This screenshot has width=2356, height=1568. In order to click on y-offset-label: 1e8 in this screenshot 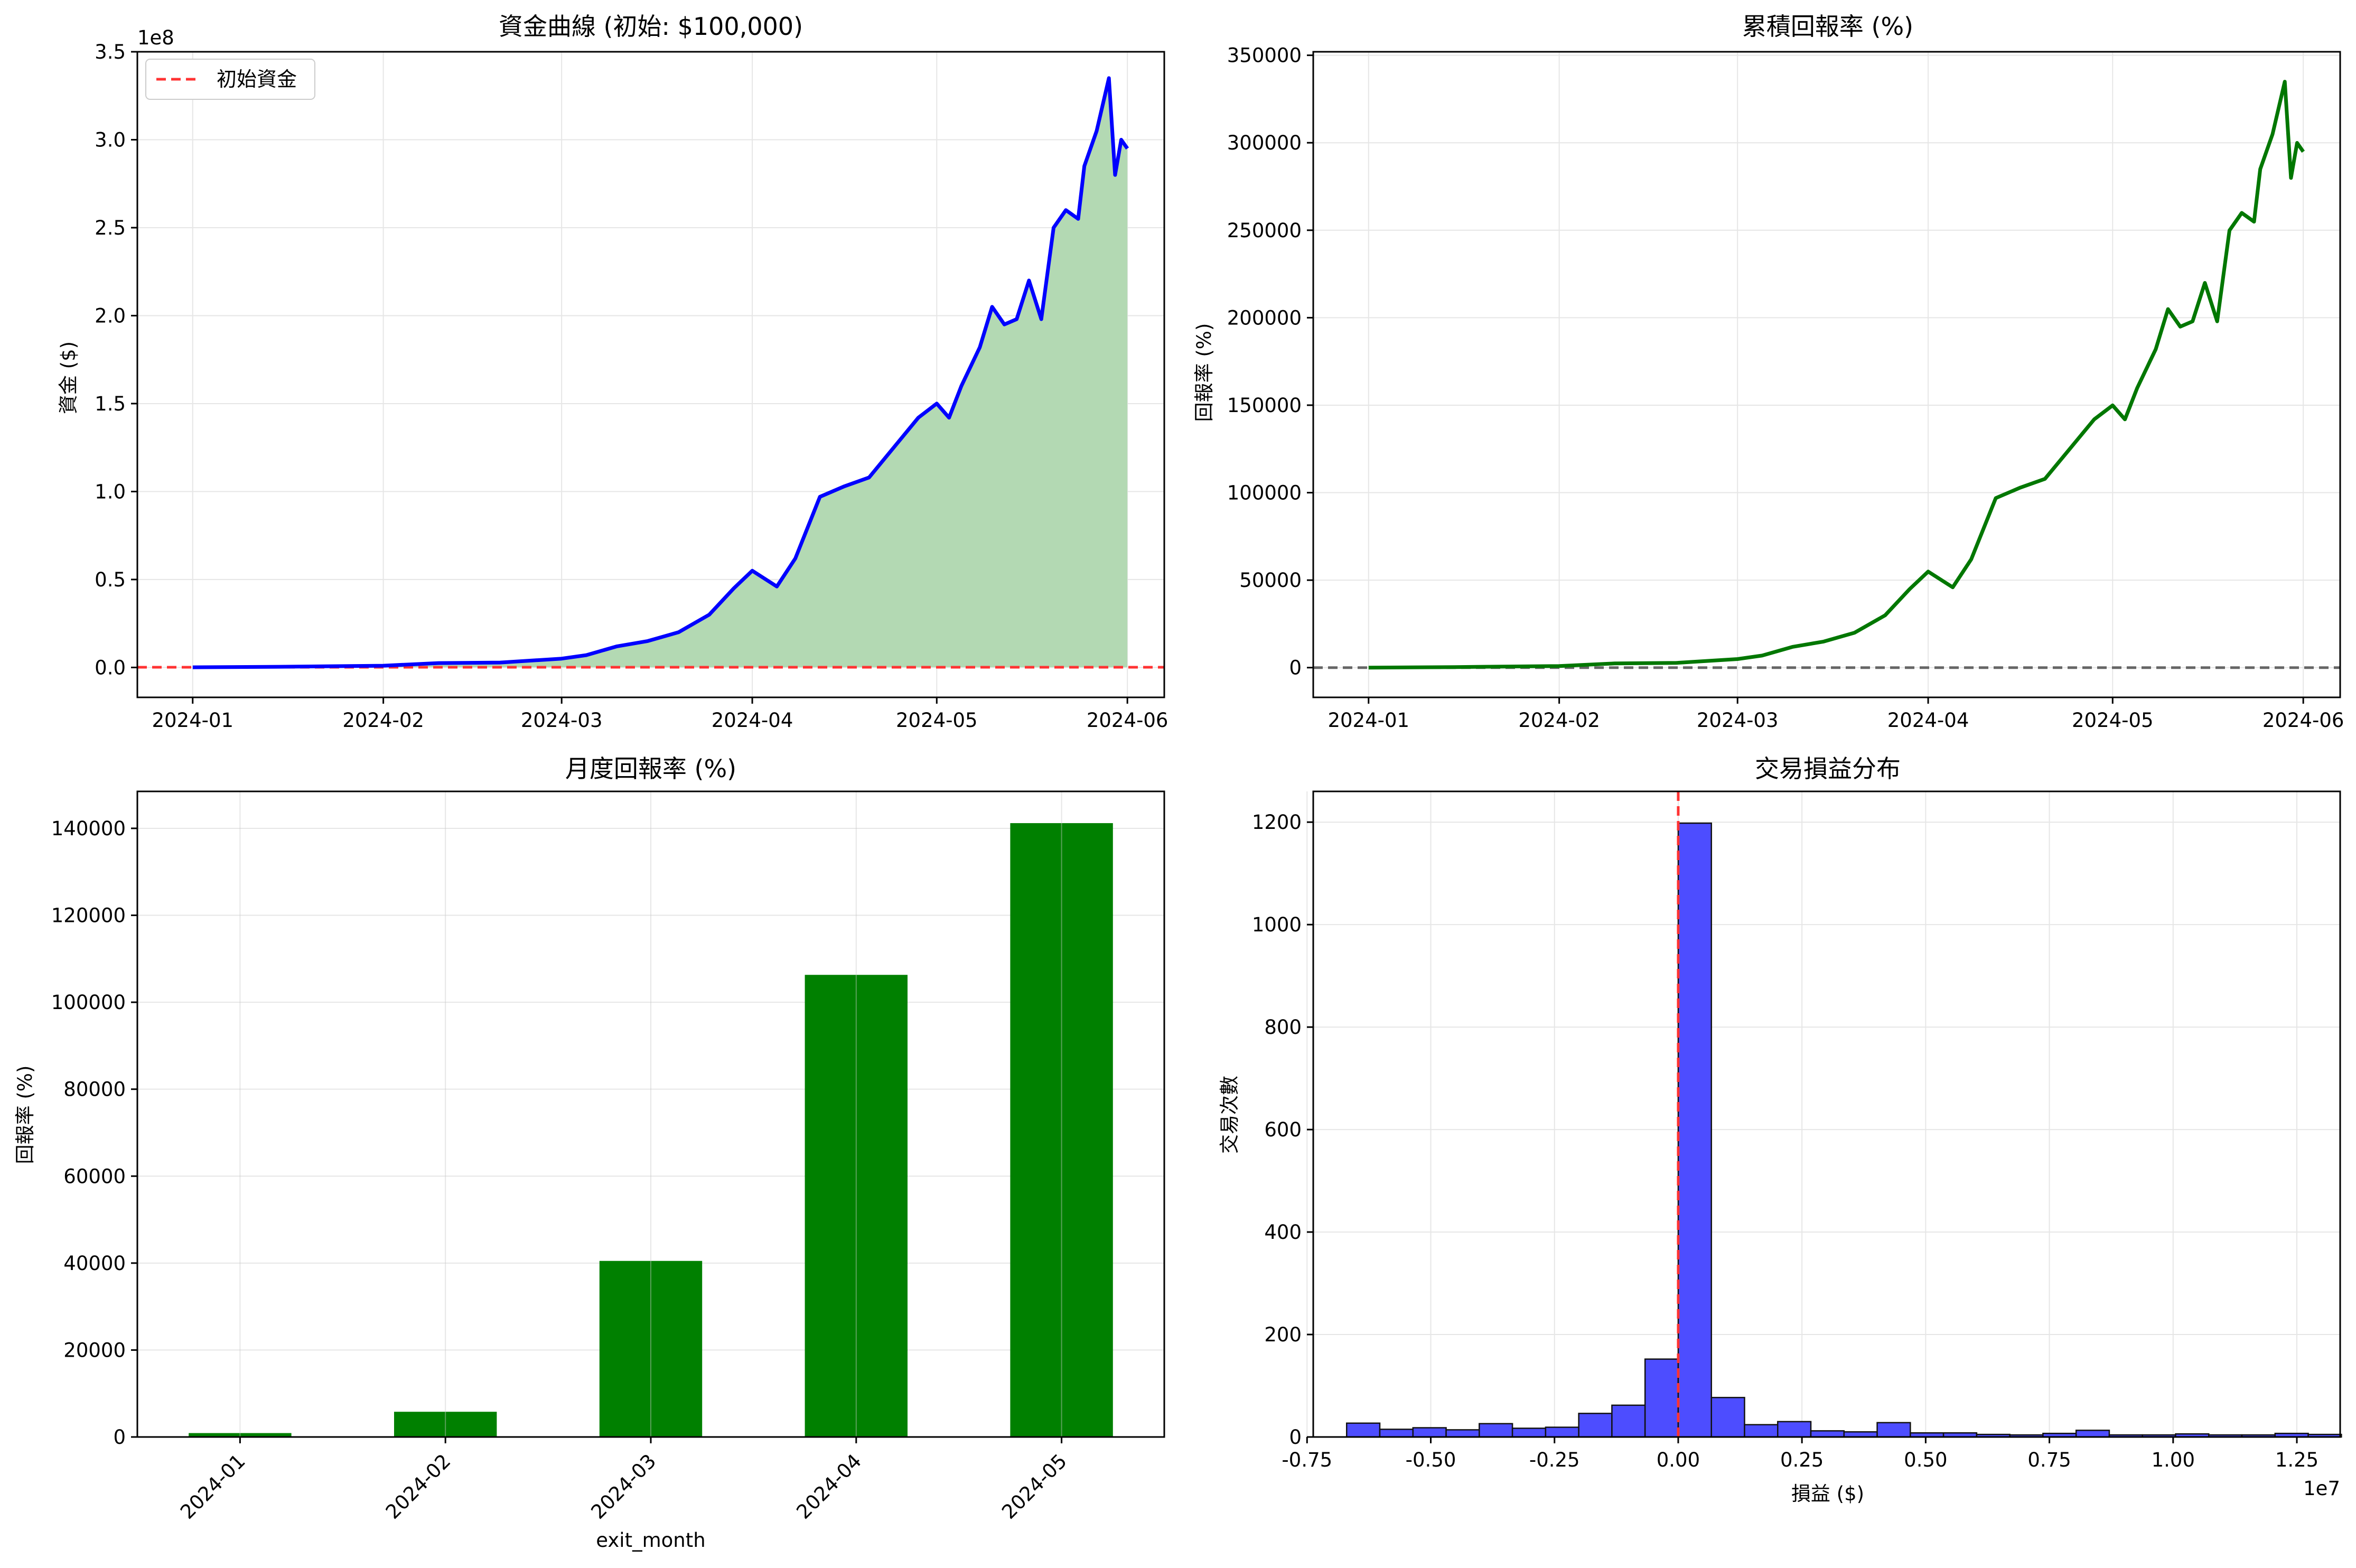, I will do `click(155, 37)`.